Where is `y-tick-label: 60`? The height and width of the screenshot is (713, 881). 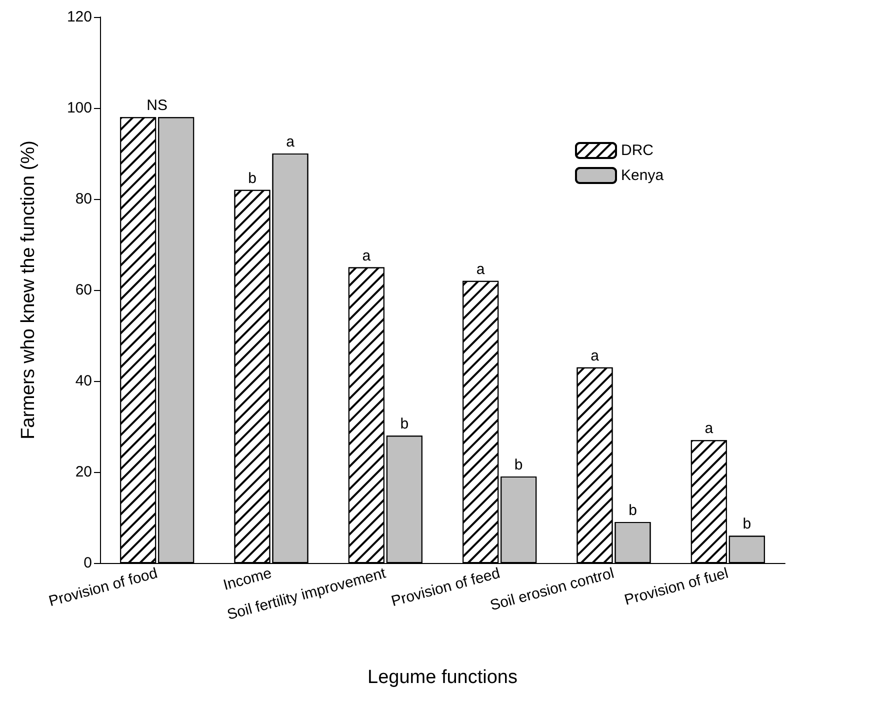
y-tick-label: 60 is located at coordinates (83, 290).